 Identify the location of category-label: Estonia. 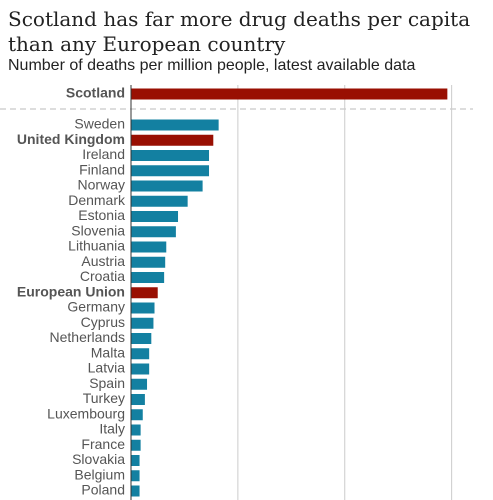
(101, 215).